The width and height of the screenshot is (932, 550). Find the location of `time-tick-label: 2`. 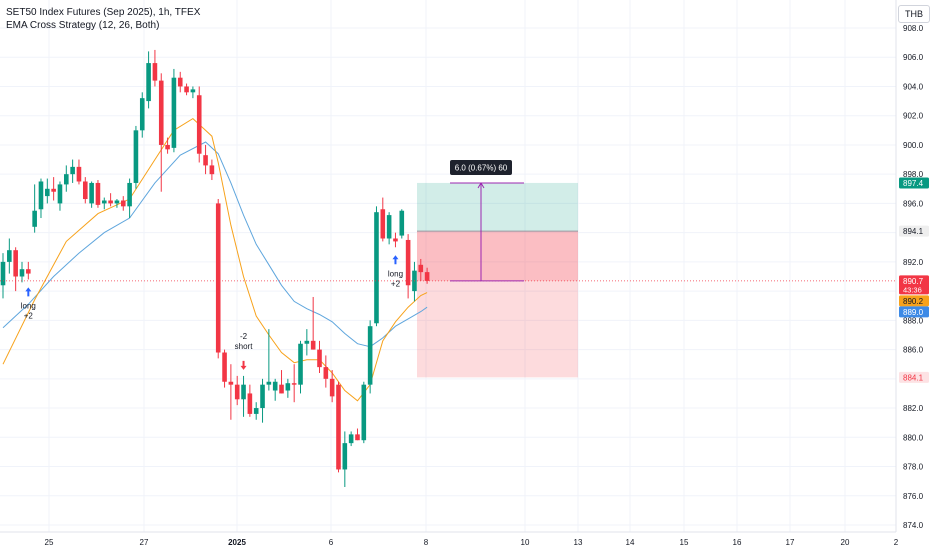

time-tick-label: 2 is located at coordinates (896, 542).